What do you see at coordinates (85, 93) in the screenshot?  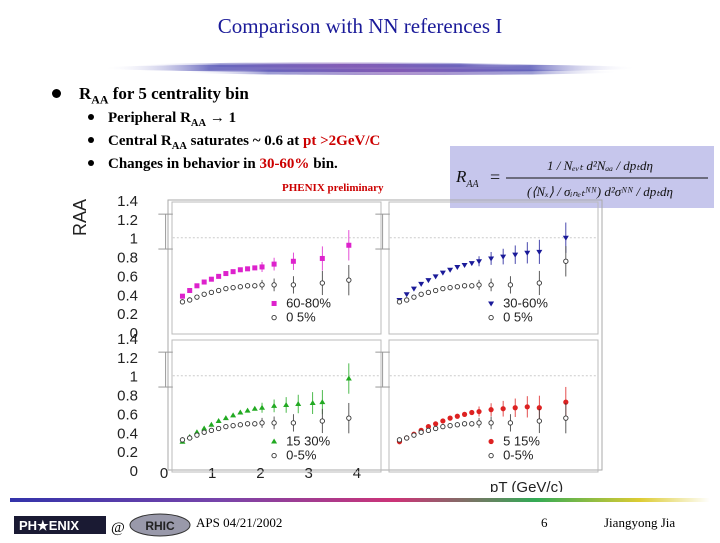 I see `main-bullet-prefix: R` at bounding box center [85, 93].